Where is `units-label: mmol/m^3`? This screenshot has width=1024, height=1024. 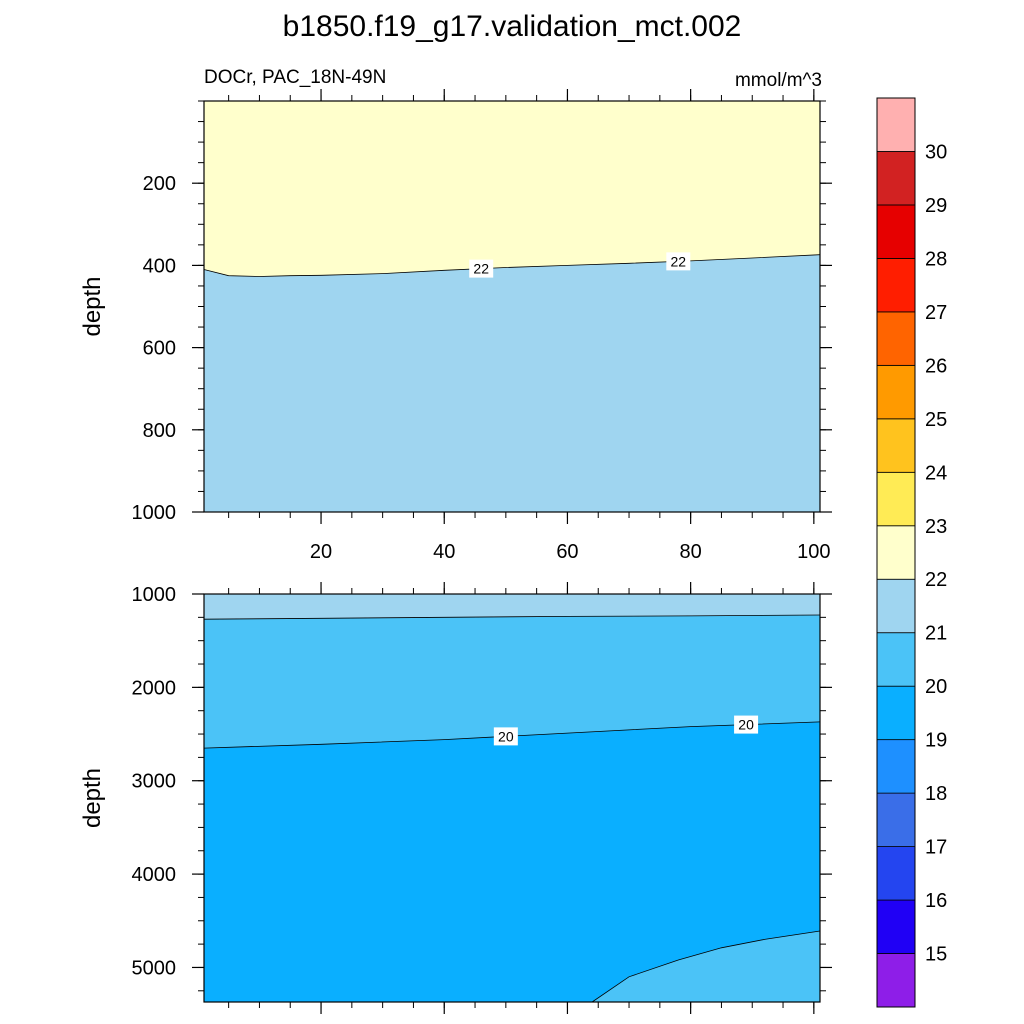
units-label: mmol/m^3 is located at coordinates (778, 80).